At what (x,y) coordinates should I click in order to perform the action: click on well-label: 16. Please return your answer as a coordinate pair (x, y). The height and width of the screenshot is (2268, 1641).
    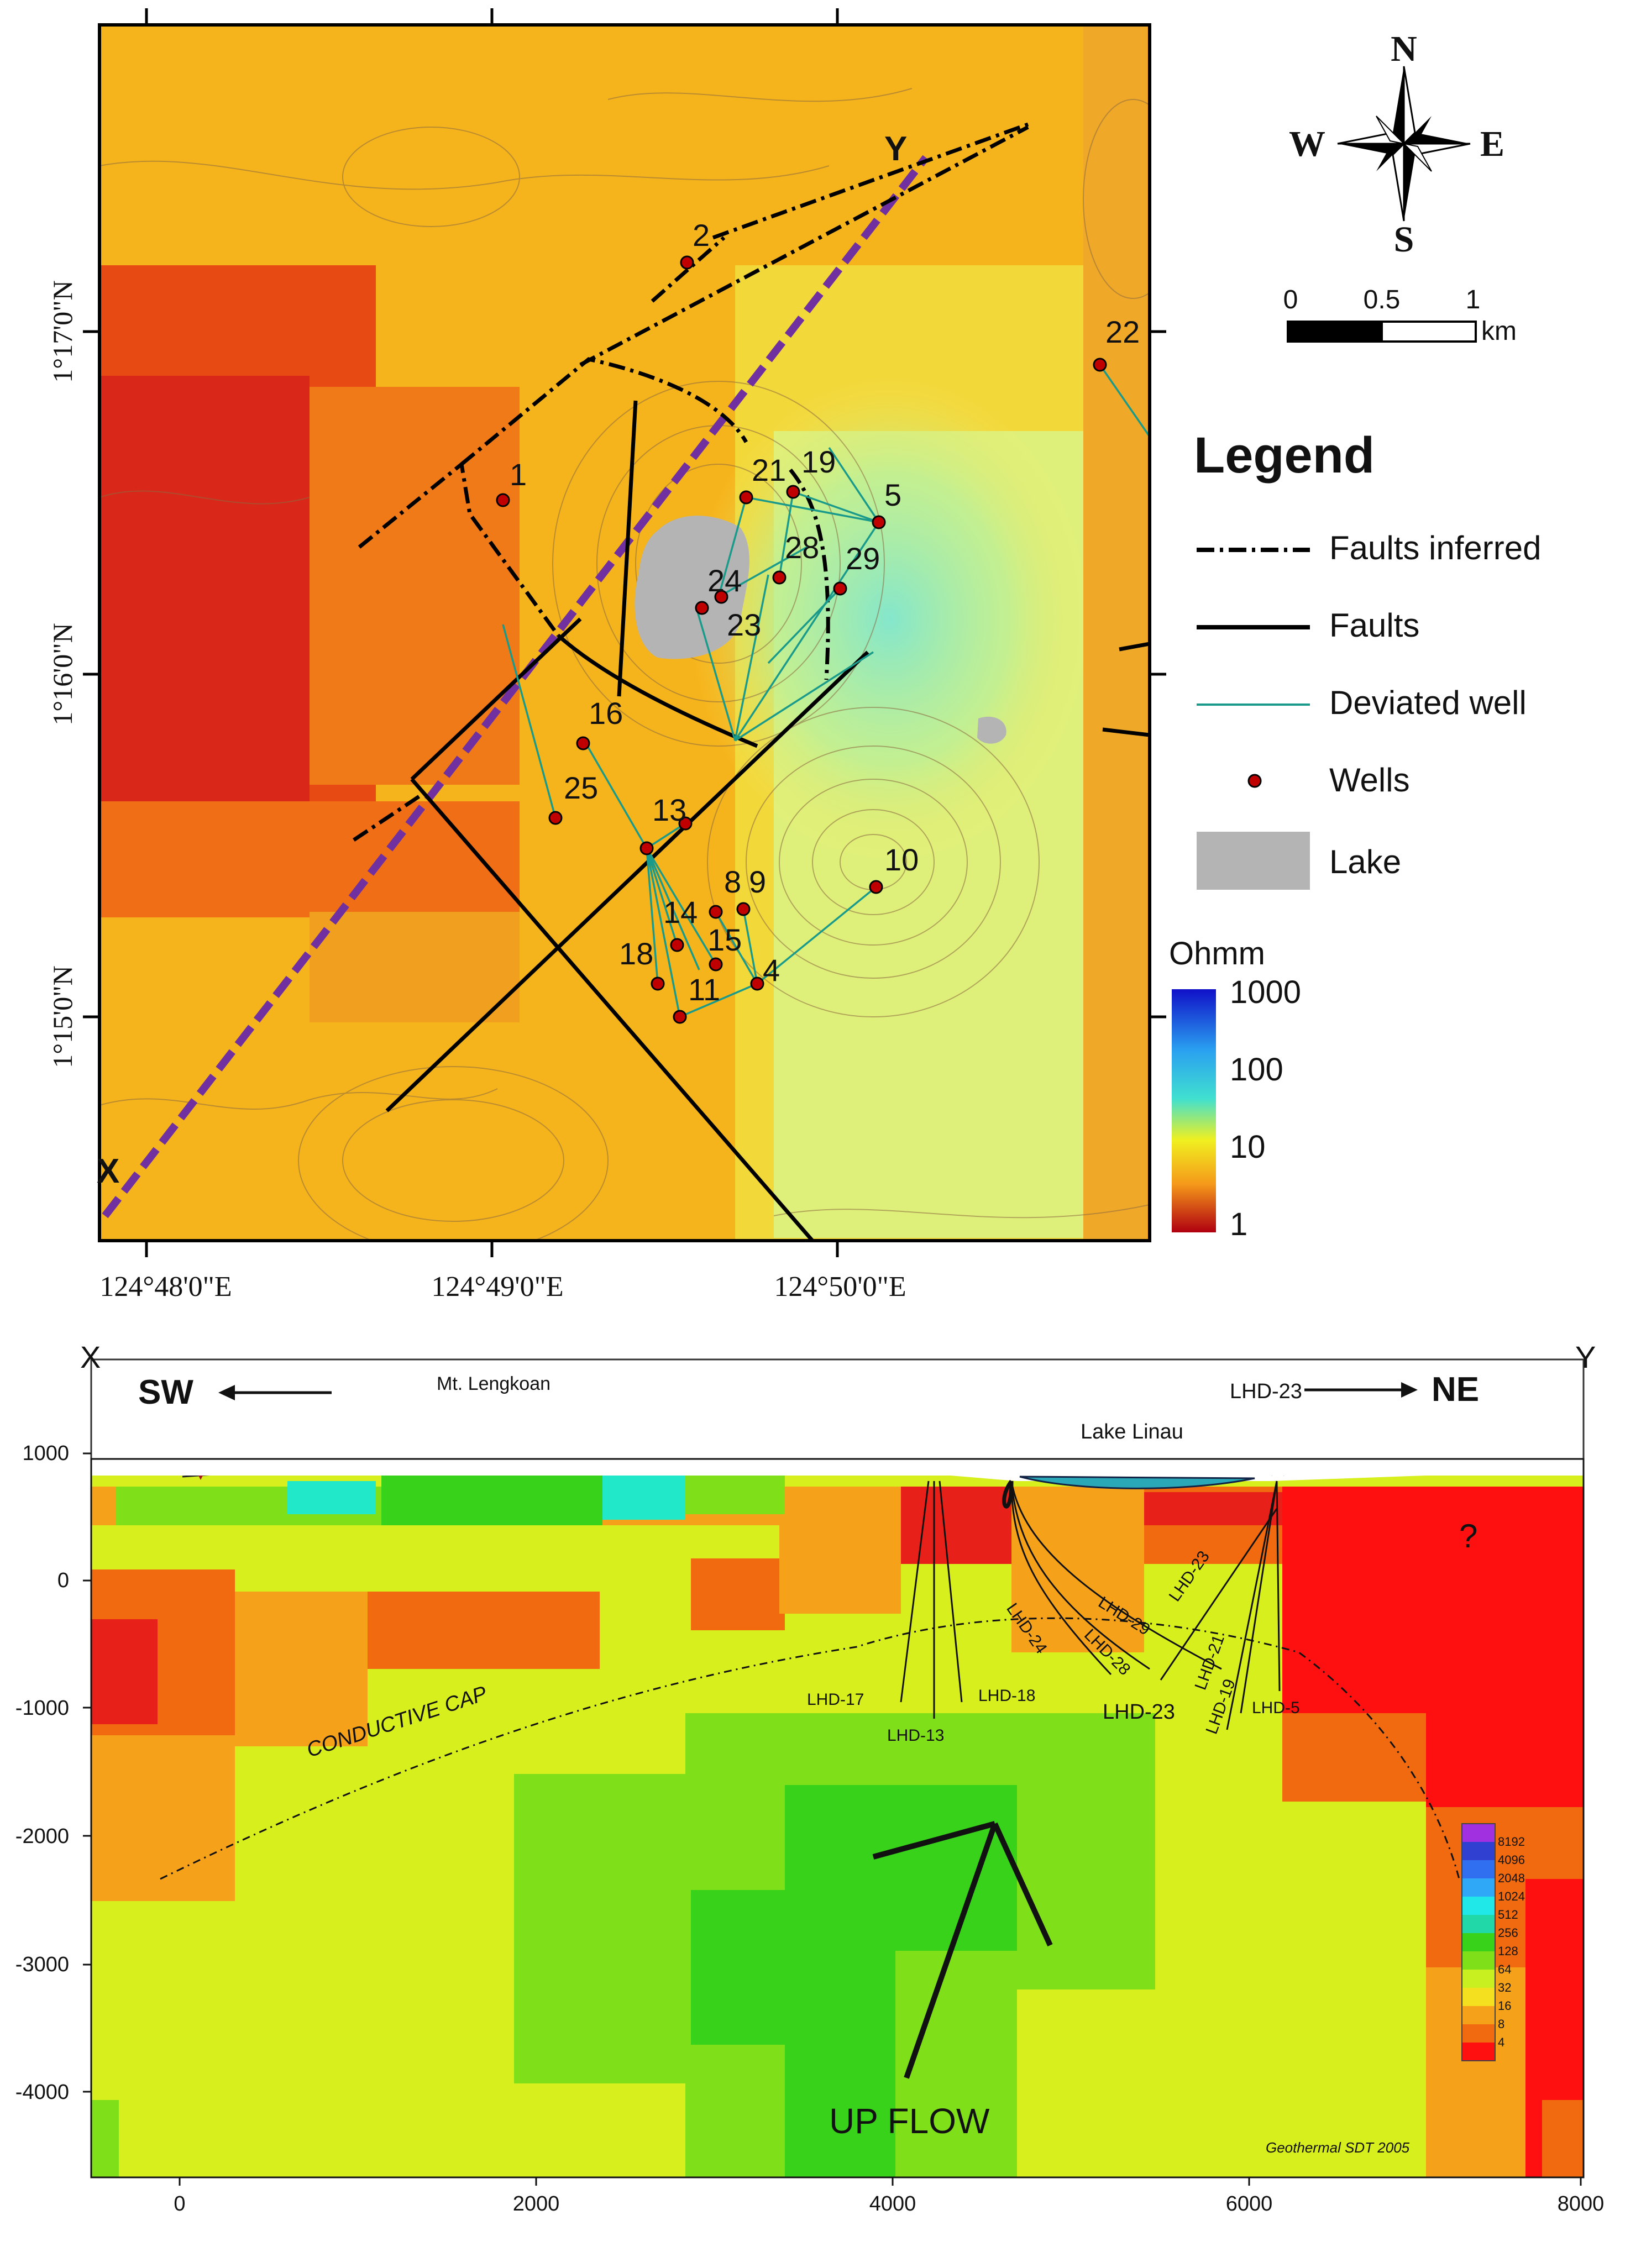
    Looking at the image, I should click on (606, 713).